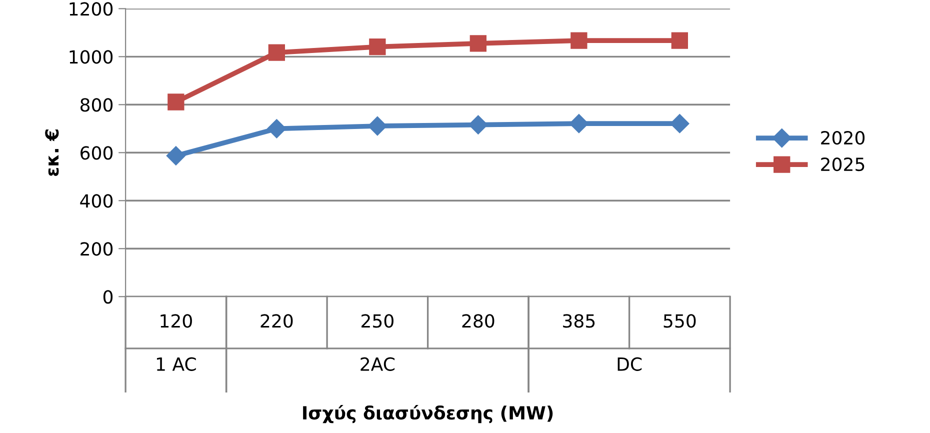 This screenshot has width=930, height=433. What do you see at coordinates (428, 414) in the screenshot?
I see `x-axis-title: Ισχύς διασύνδεσης (MW)` at bounding box center [428, 414].